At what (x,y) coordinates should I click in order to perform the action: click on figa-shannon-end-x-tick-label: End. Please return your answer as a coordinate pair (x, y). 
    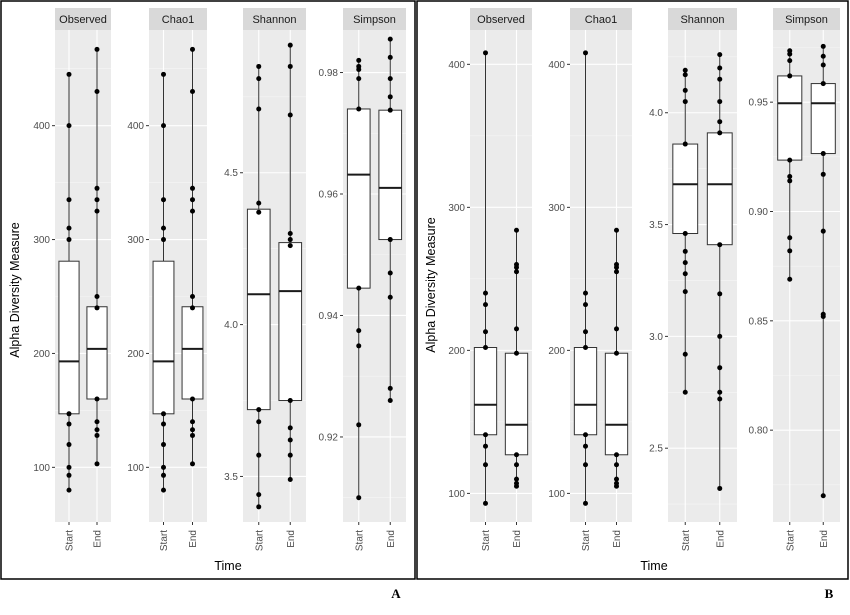
    Looking at the image, I should click on (291, 539).